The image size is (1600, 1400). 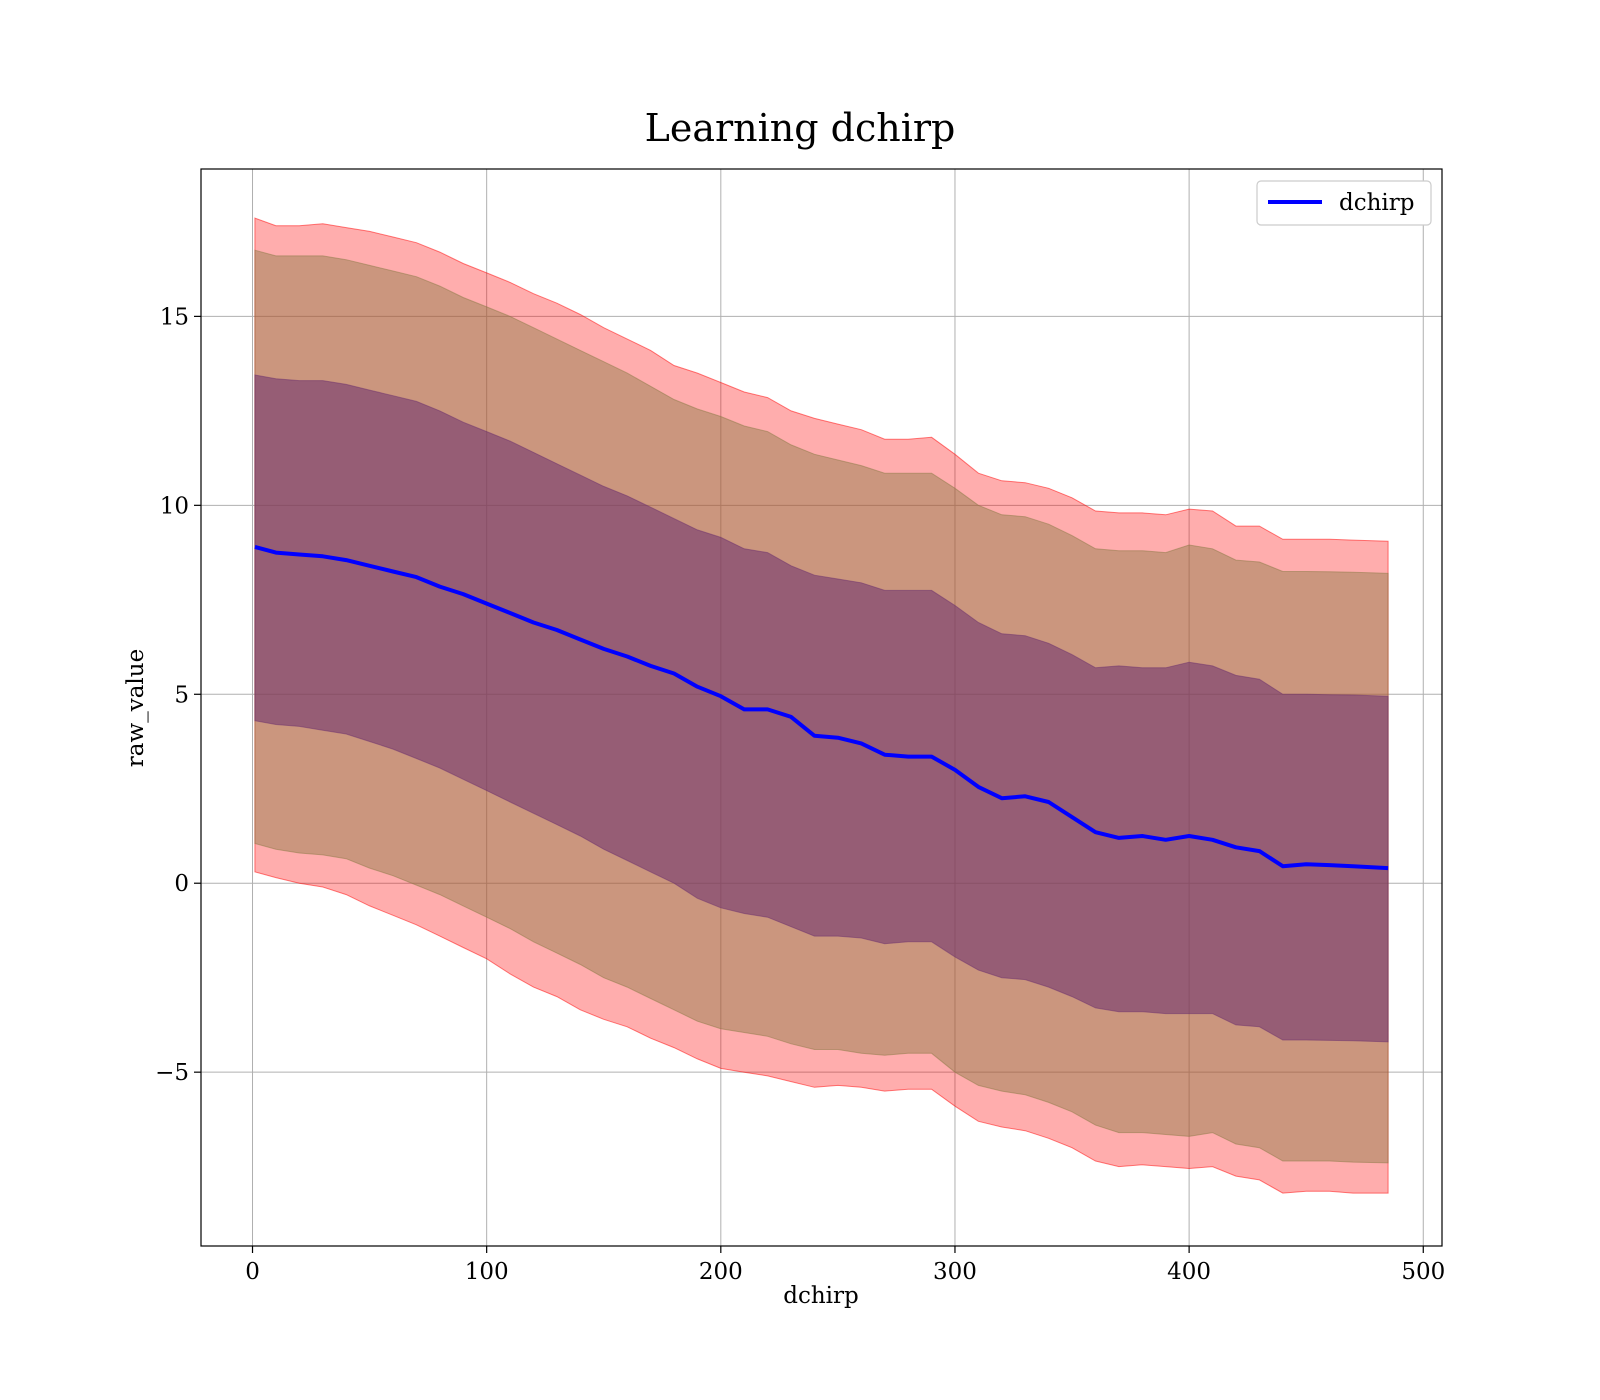 What do you see at coordinates (136, 708) in the screenshot?
I see `y-axis-label: raw_value` at bounding box center [136, 708].